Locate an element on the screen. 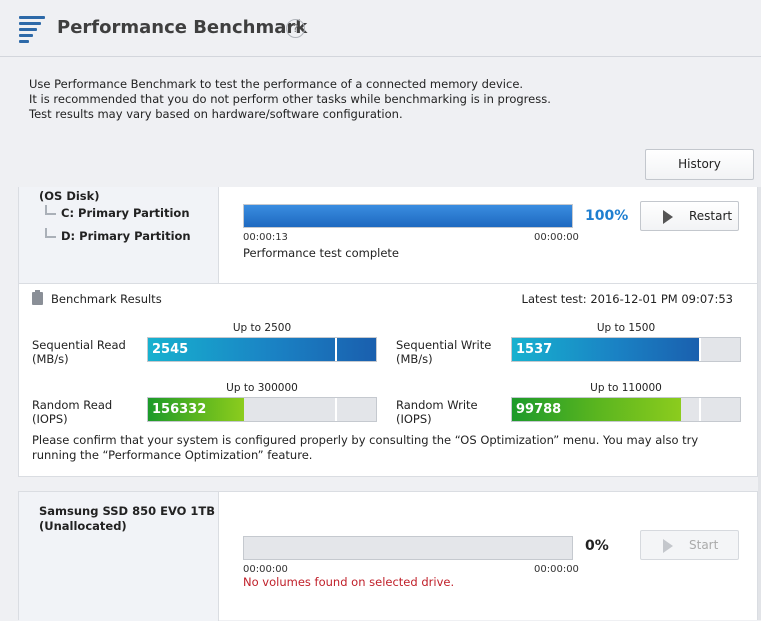 Image resolution: width=761 pixels, height=621 pixels. metric-name: Random Read is located at coordinates (72, 405).